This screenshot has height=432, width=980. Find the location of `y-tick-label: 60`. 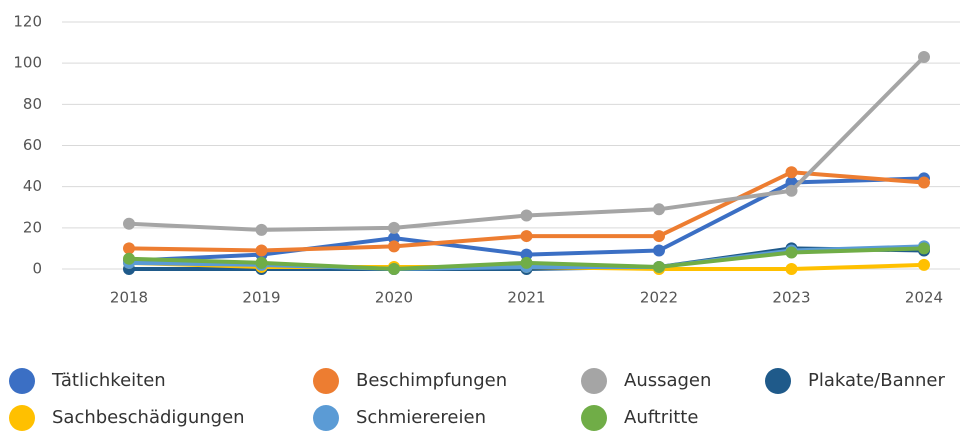

y-tick-label: 60 is located at coordinates (32, 145).